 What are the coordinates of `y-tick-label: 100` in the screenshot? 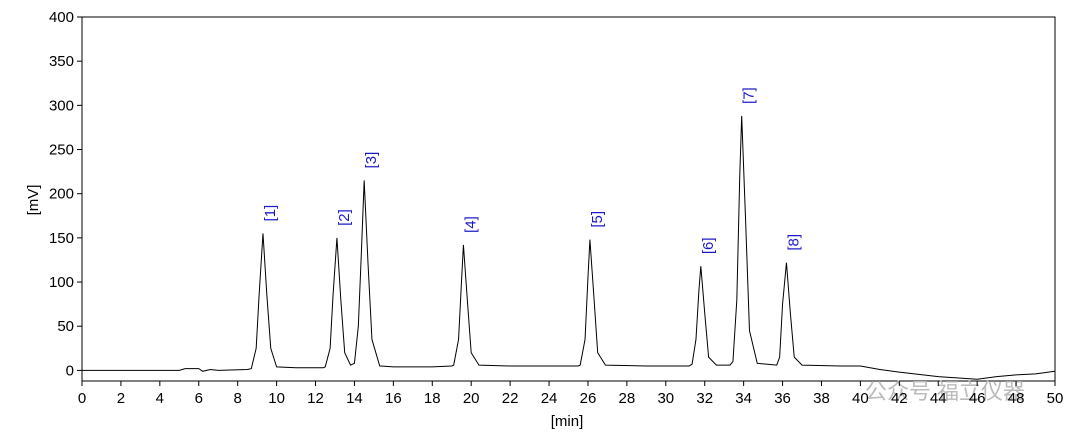 It's located at (61, 282).